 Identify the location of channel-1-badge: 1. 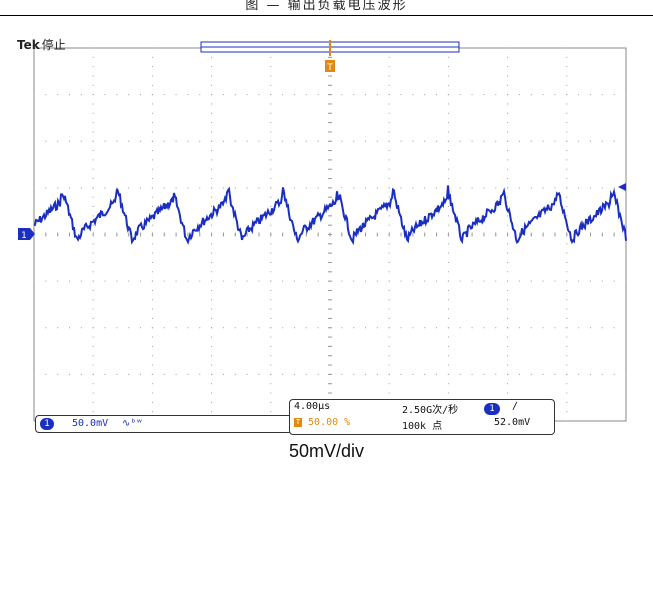
(47, 424).